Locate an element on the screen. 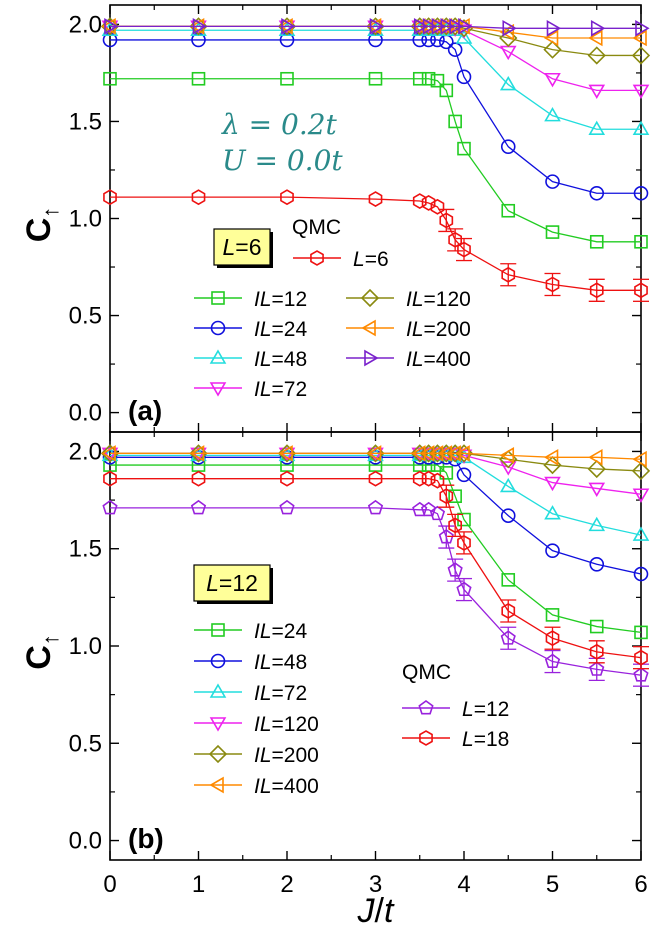 The width and height of the screenshot is (652, 933). legend-entry: IL=400 is located at coordinates (256, 786).